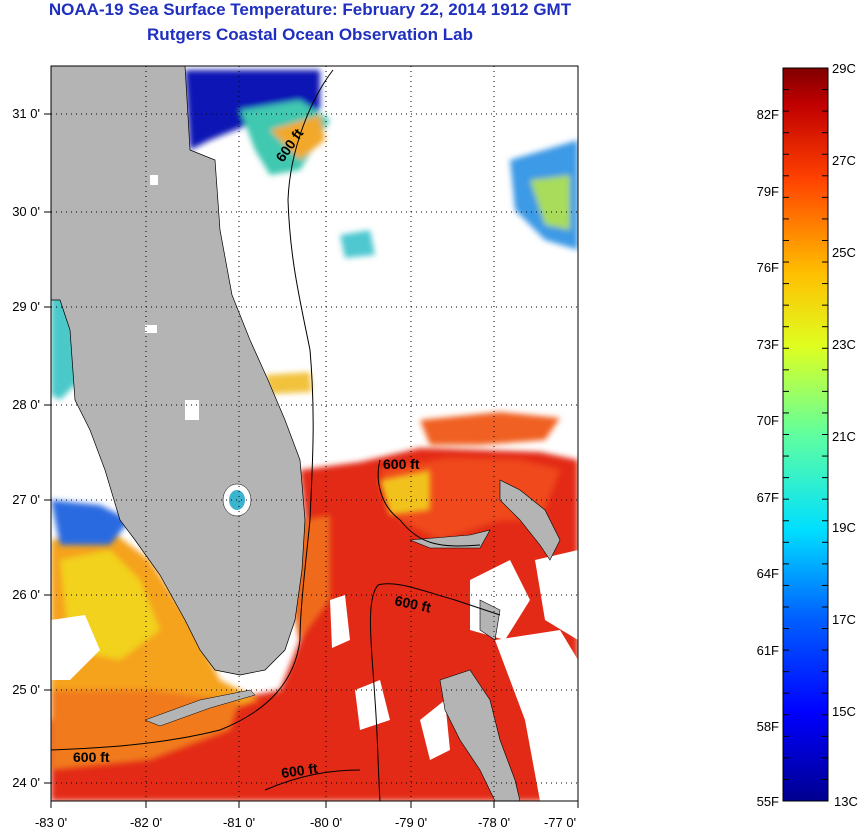  I want to click on lon-label: -83 0', so click(51, 822).